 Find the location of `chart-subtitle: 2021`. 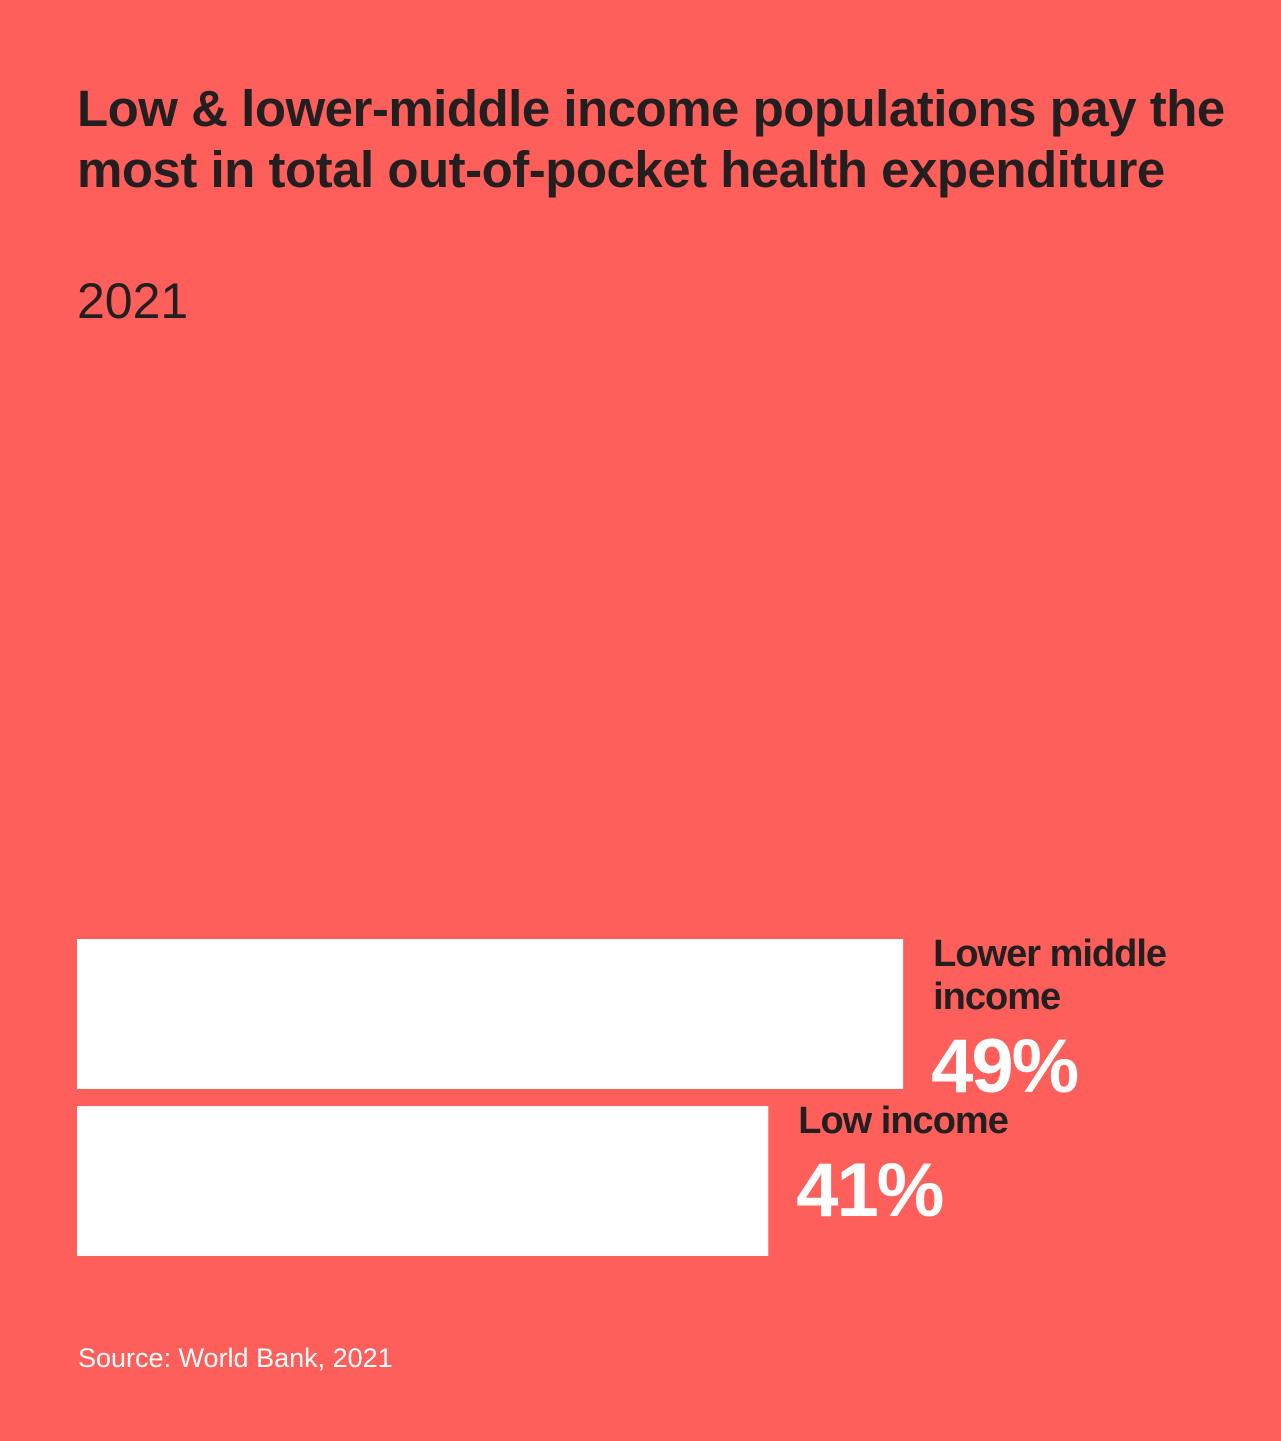

chart-subtitle: 2021 is located at coordinates (133, 301).